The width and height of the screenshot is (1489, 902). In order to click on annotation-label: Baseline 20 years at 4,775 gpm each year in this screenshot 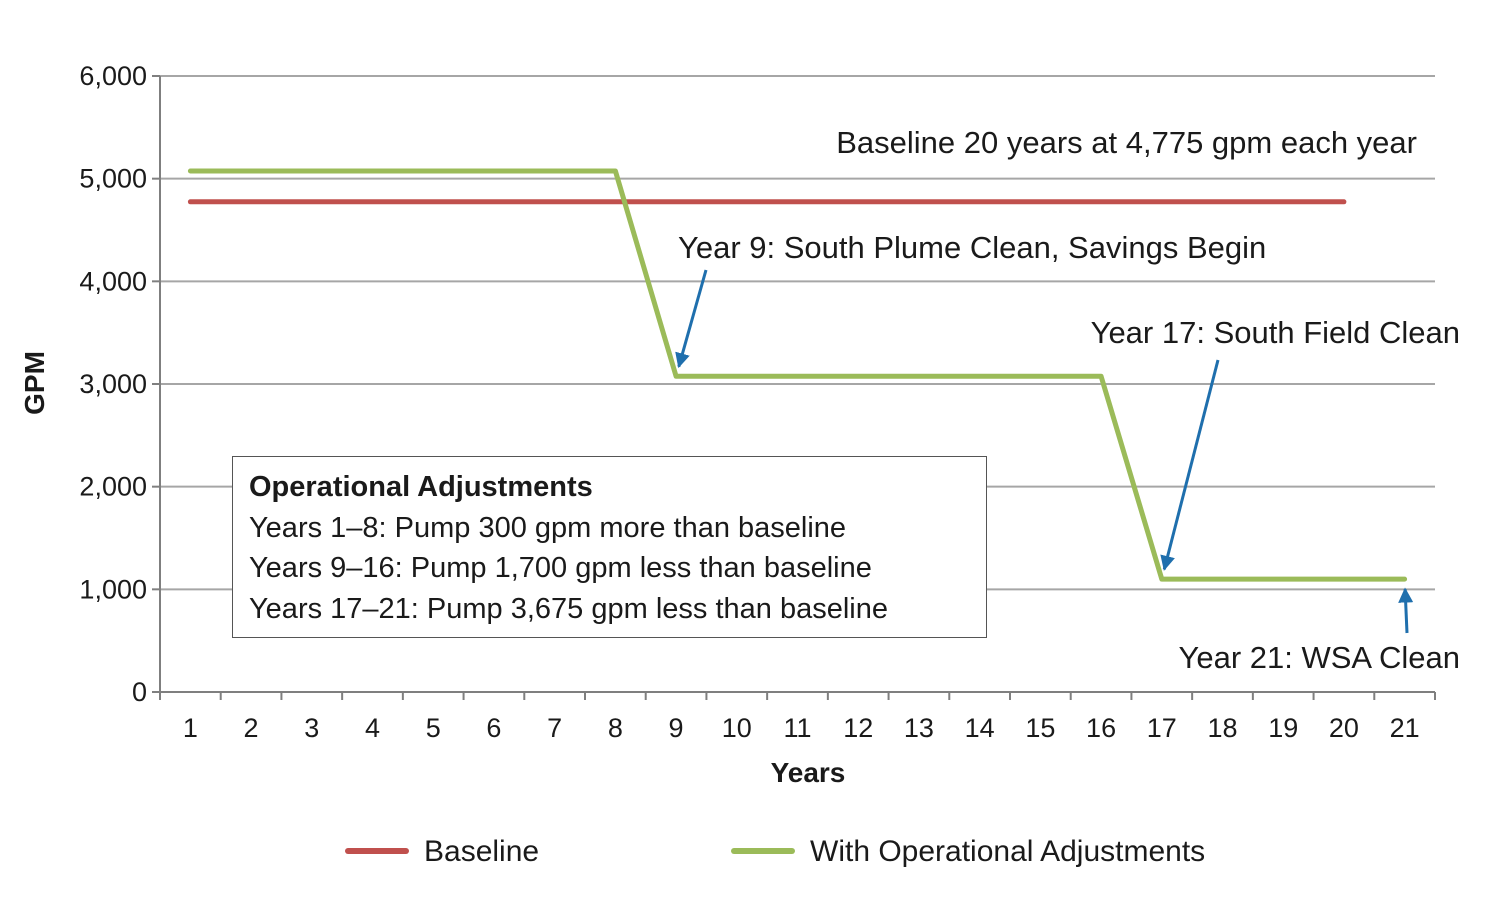, I will do `click(1126, 142)`.